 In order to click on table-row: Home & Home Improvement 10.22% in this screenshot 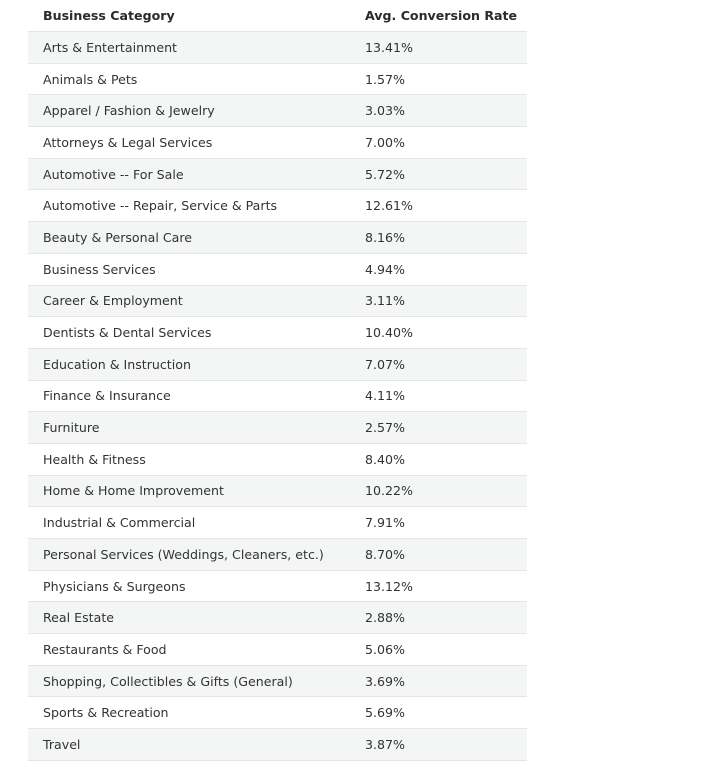, I will do `click(277, 490)`.